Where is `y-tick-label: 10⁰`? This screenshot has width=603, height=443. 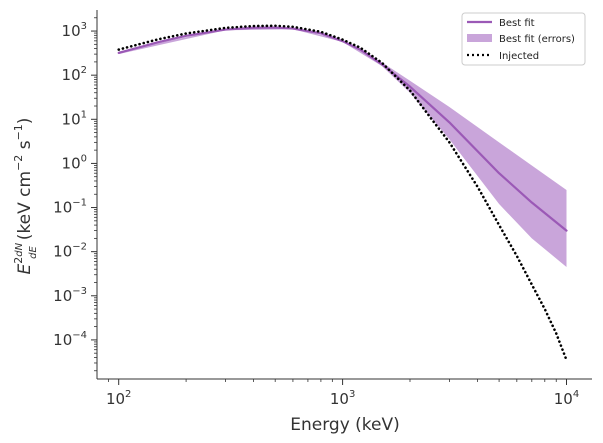 y-tick-label: 10⁰ is located at coordinates (74, 162).